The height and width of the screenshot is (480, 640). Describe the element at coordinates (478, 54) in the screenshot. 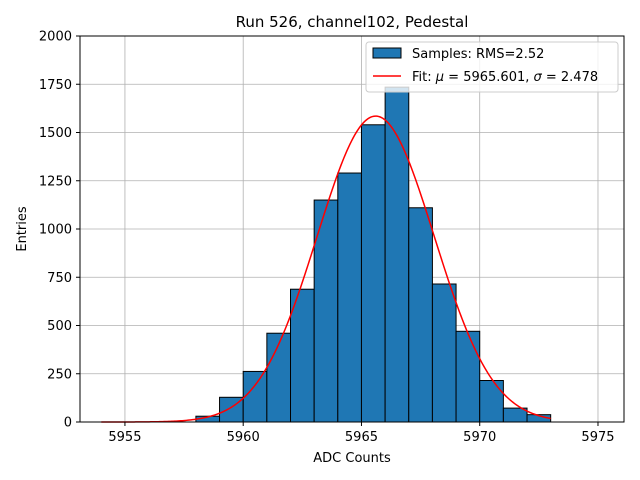

I see `legend-label-samples: Samples: RMS=2.52` at that location.